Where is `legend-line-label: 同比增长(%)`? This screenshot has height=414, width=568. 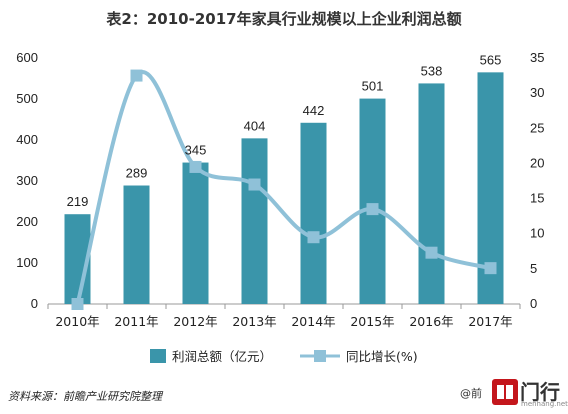
legend-line-label: 同比增长(%) is located at coordinates (382, 356).